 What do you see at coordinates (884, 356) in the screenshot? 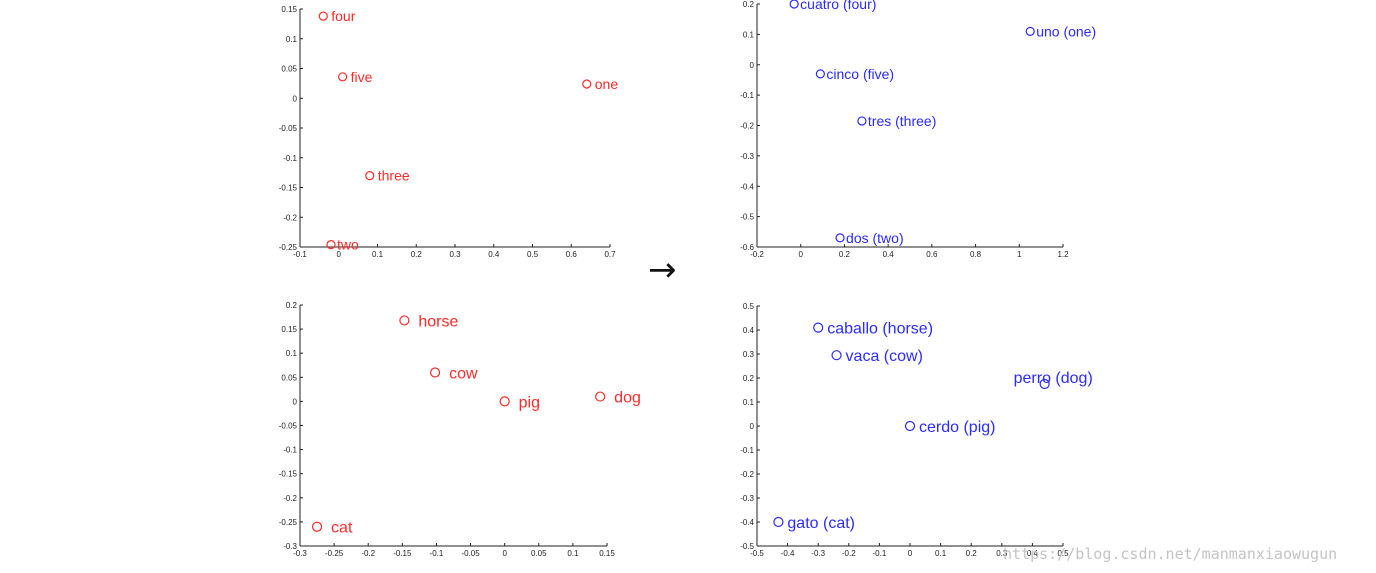
I see `data-point-label: vaca (cow)` at bounding box center [884, 356].